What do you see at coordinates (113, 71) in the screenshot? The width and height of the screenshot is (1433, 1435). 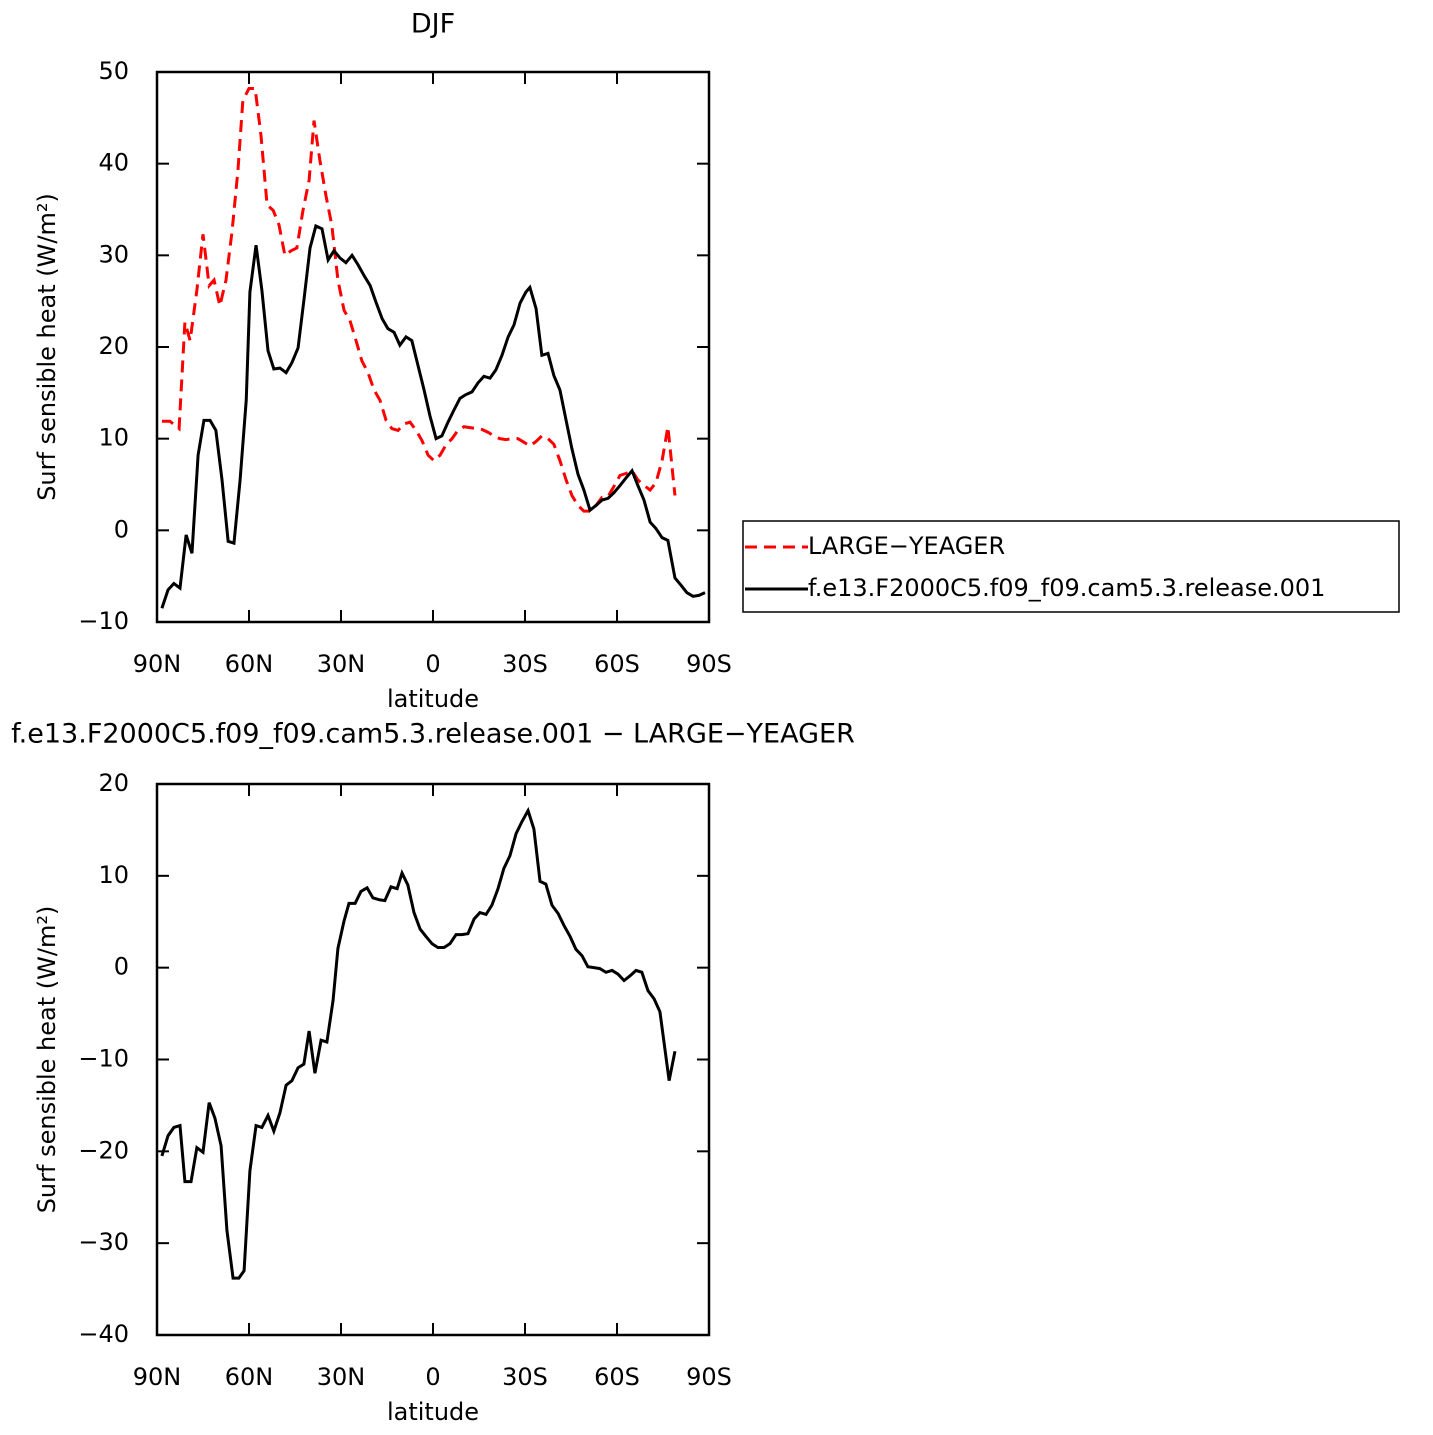 I see `y-tick-label: 50` at bounding box center [113, 71].